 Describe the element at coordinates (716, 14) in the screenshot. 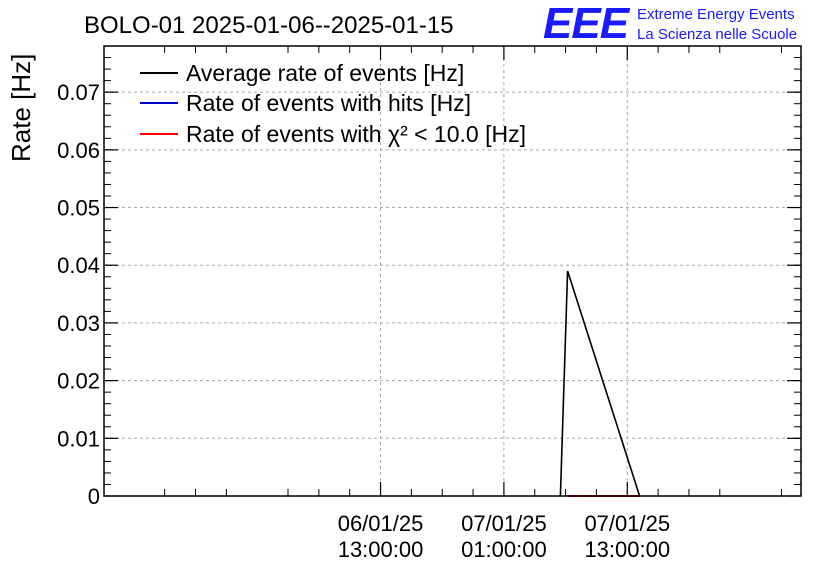

I see `logo-line1: Extreme Energy Events` at that location.